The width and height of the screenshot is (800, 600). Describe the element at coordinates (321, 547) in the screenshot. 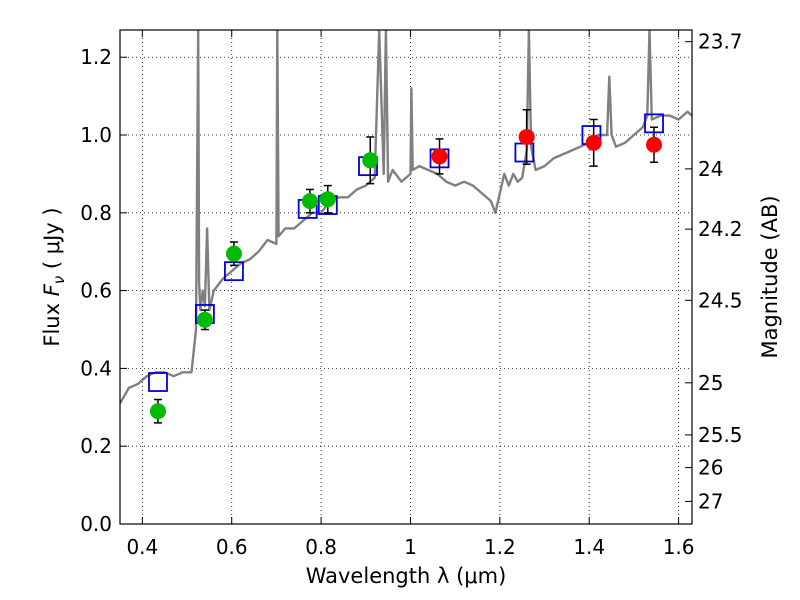

I see `x-tick-label: 0.8` at that location.